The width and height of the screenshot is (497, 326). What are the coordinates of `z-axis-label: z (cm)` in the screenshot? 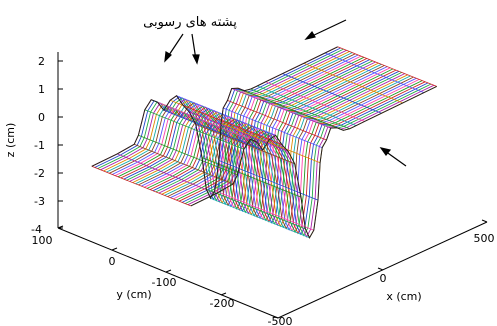 It's located at (10, 140).